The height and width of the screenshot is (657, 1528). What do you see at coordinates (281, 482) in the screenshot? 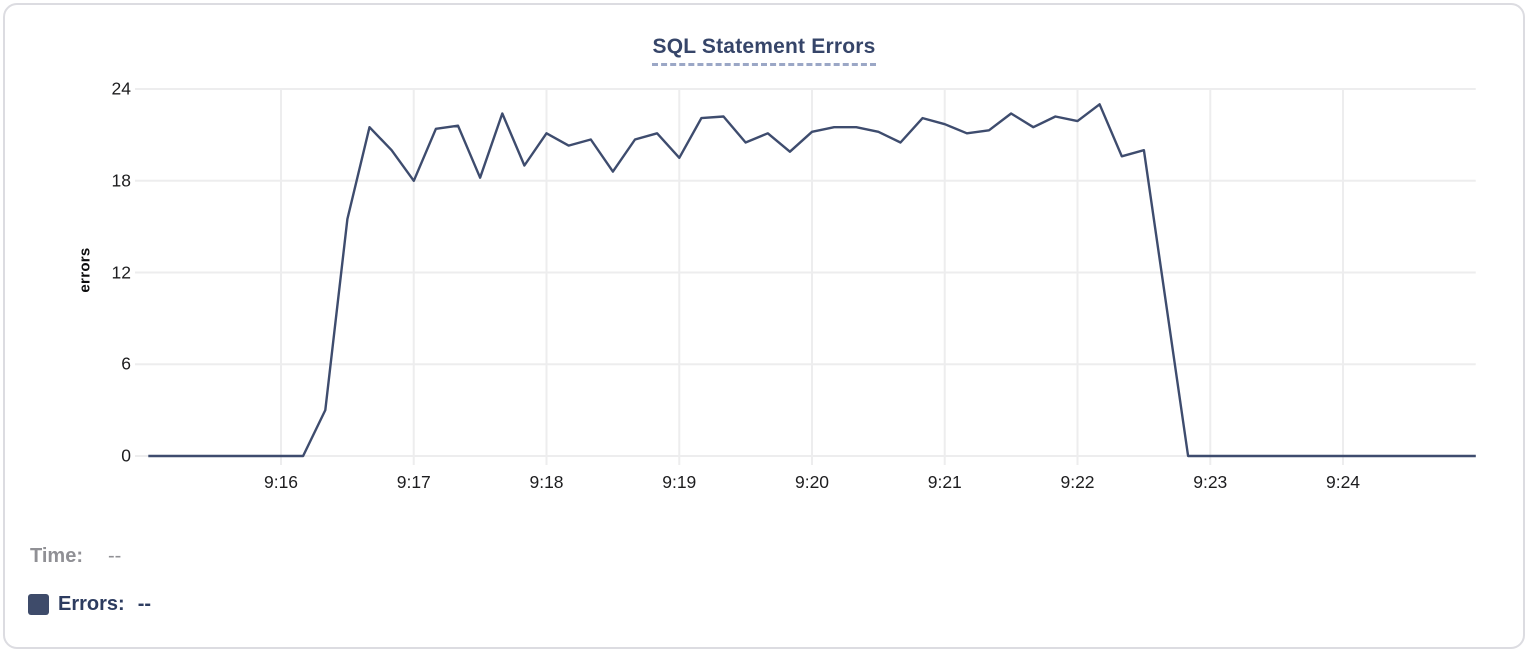
I see `x-tick-label: 9:16` at bounding box center [281, 482].